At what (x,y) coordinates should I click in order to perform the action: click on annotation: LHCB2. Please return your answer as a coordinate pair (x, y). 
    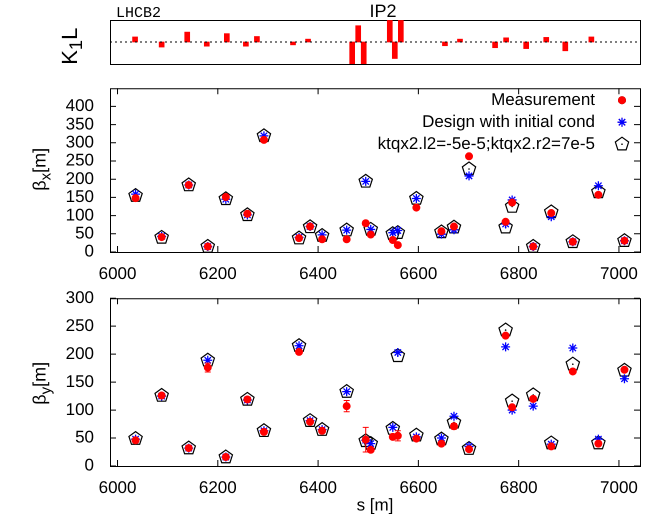
    Looking at the image, I should click on (139, 13).